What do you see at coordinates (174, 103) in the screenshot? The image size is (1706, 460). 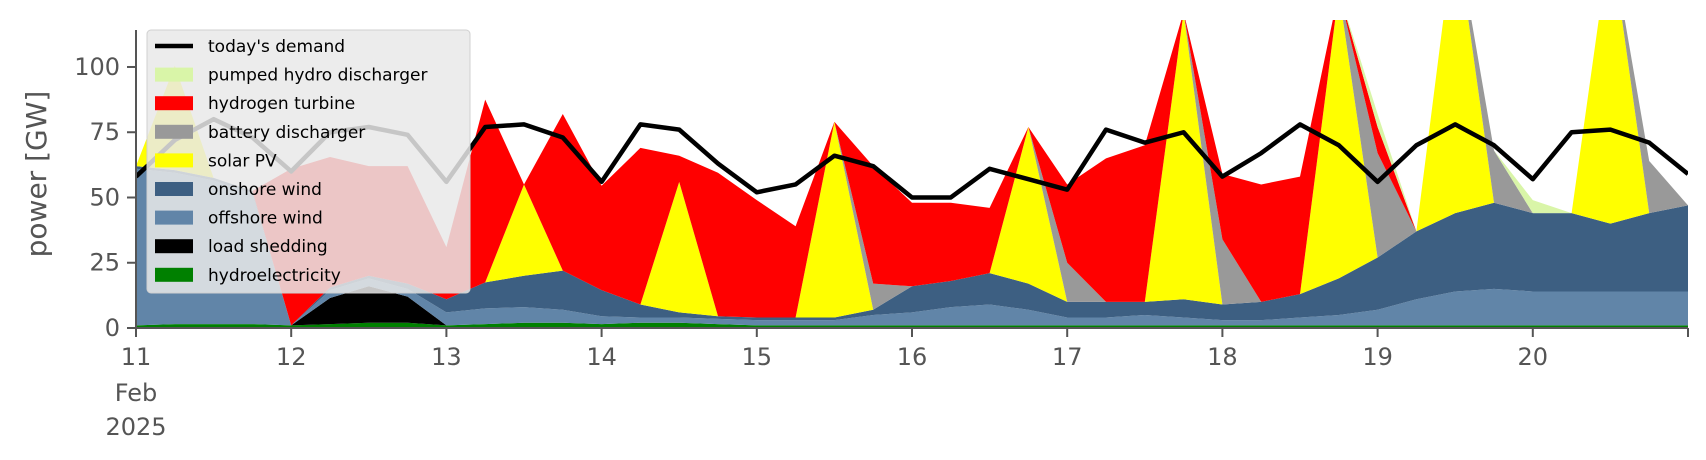 I see `legend-swatch-hydrogen-turbine` at bounding box center [174, 103].